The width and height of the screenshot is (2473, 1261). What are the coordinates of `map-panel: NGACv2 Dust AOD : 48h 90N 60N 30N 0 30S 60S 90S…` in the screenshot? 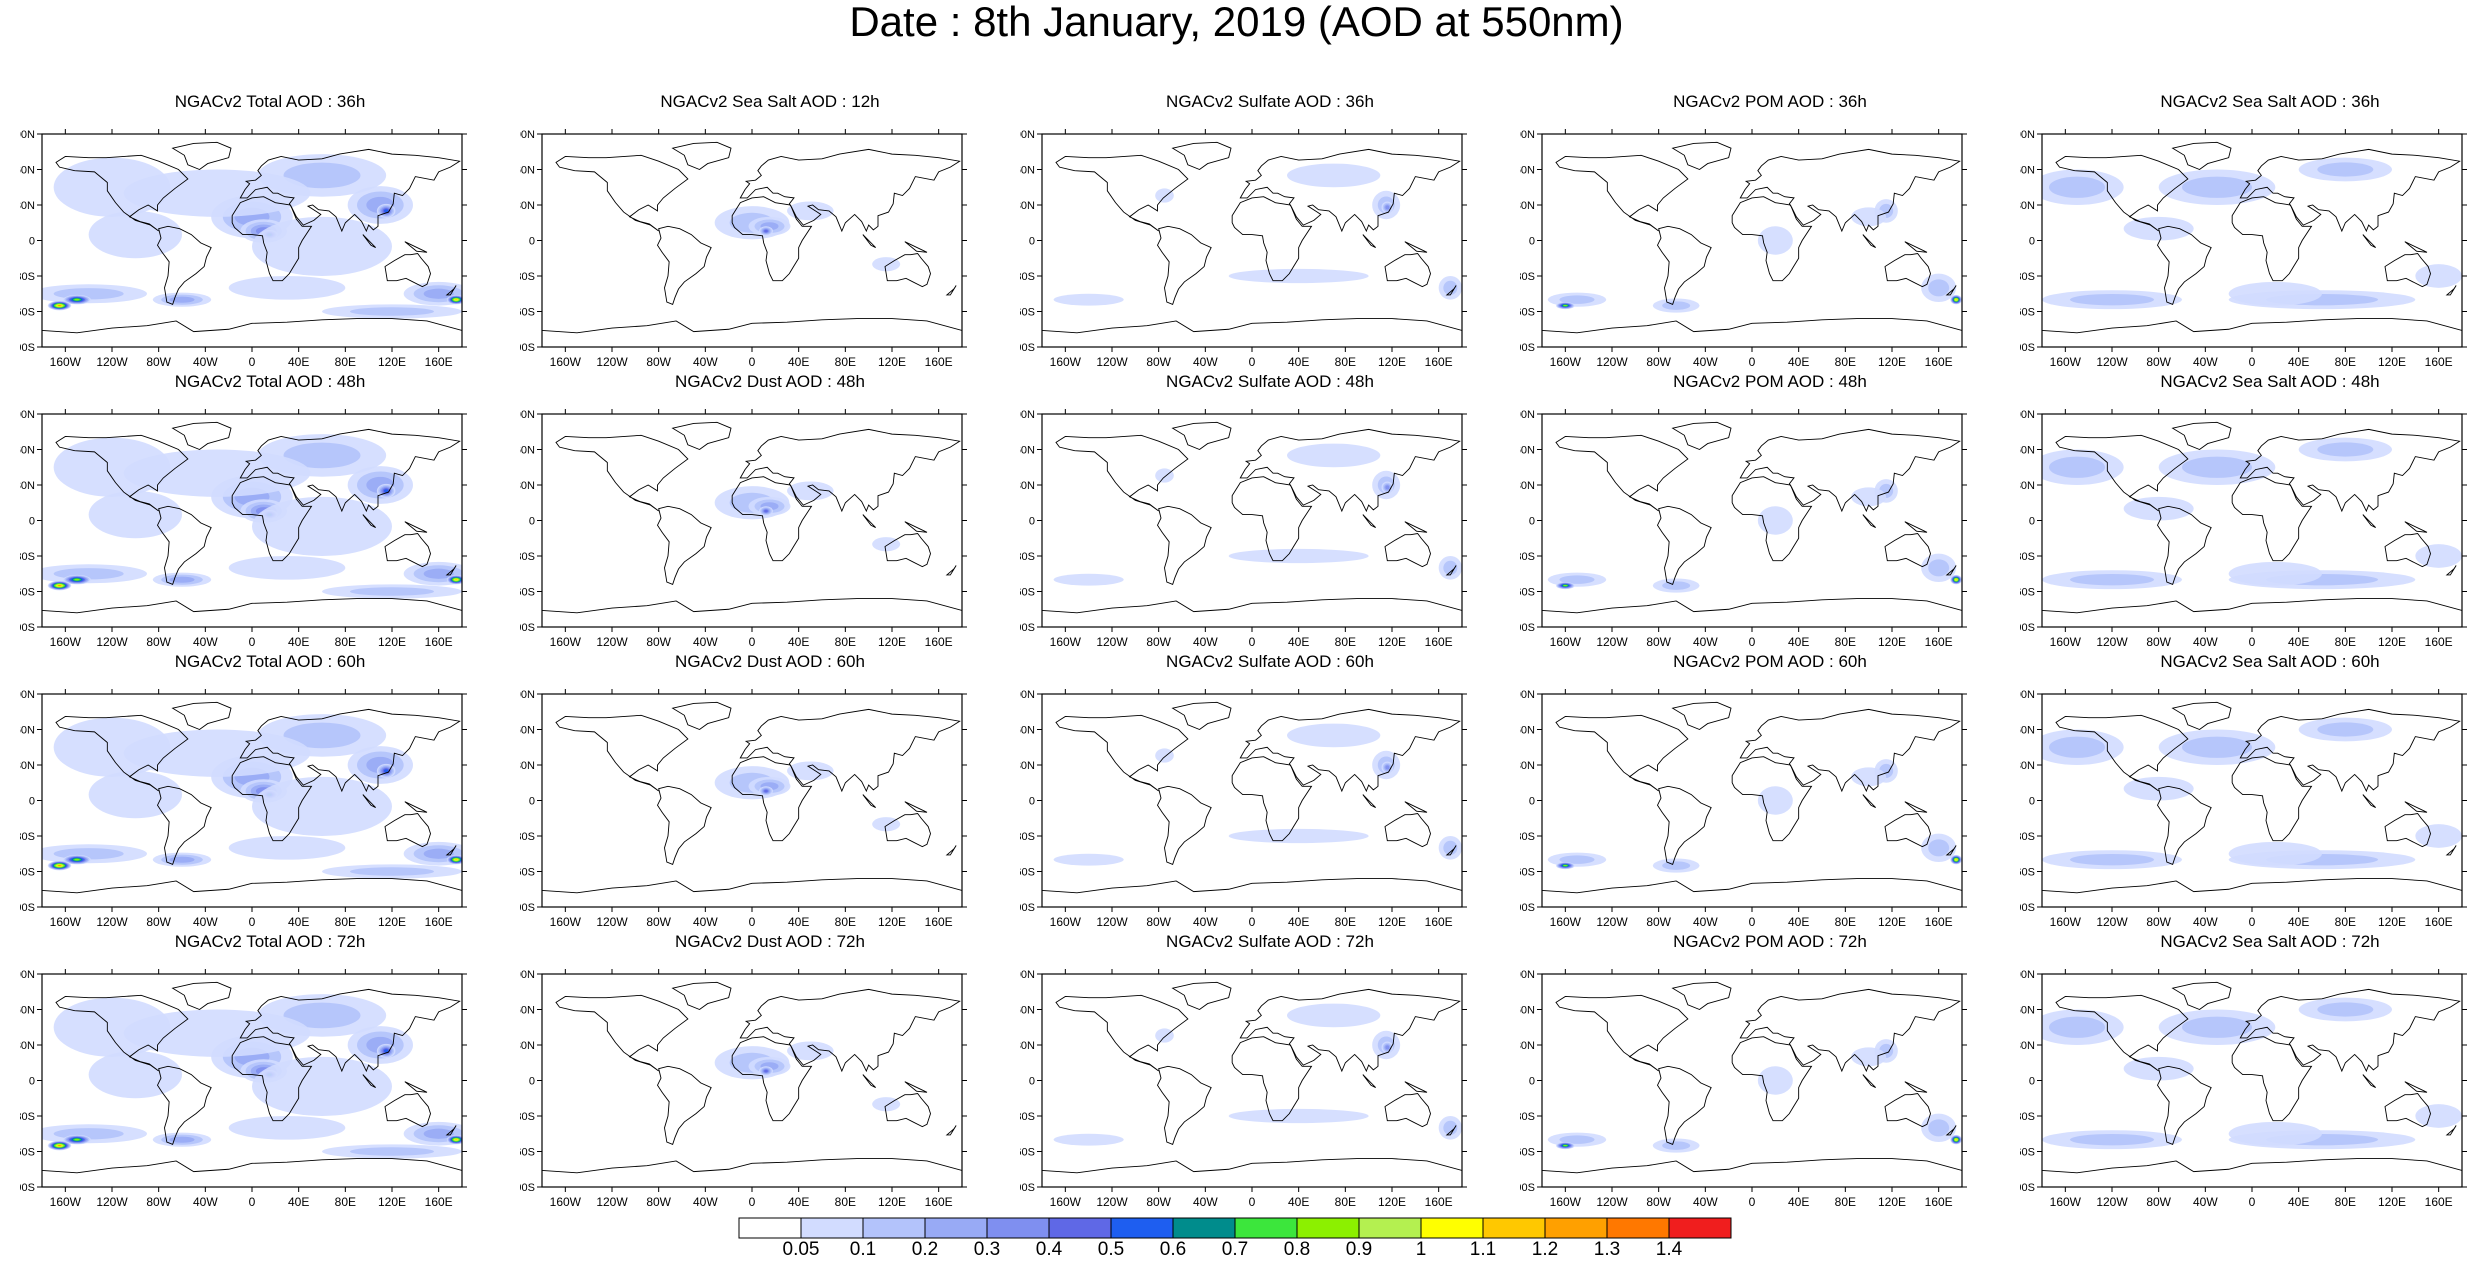 It's located at (770, 510).